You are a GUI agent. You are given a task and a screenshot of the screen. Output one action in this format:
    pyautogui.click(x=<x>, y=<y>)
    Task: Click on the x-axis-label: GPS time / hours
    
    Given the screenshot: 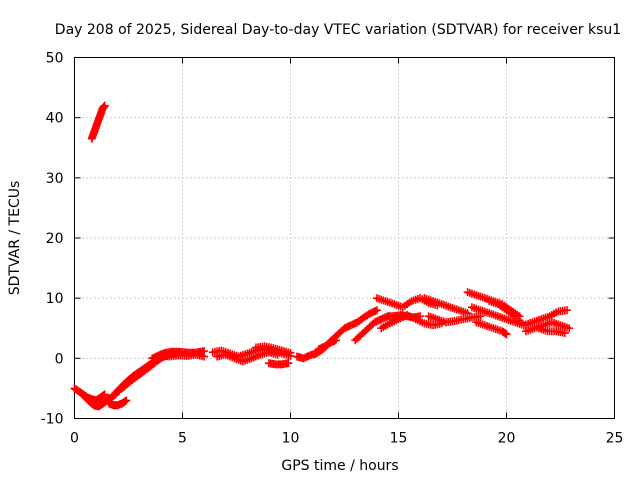 What is the action you would take?
    pyautogui.click(x=339, y=466)
    